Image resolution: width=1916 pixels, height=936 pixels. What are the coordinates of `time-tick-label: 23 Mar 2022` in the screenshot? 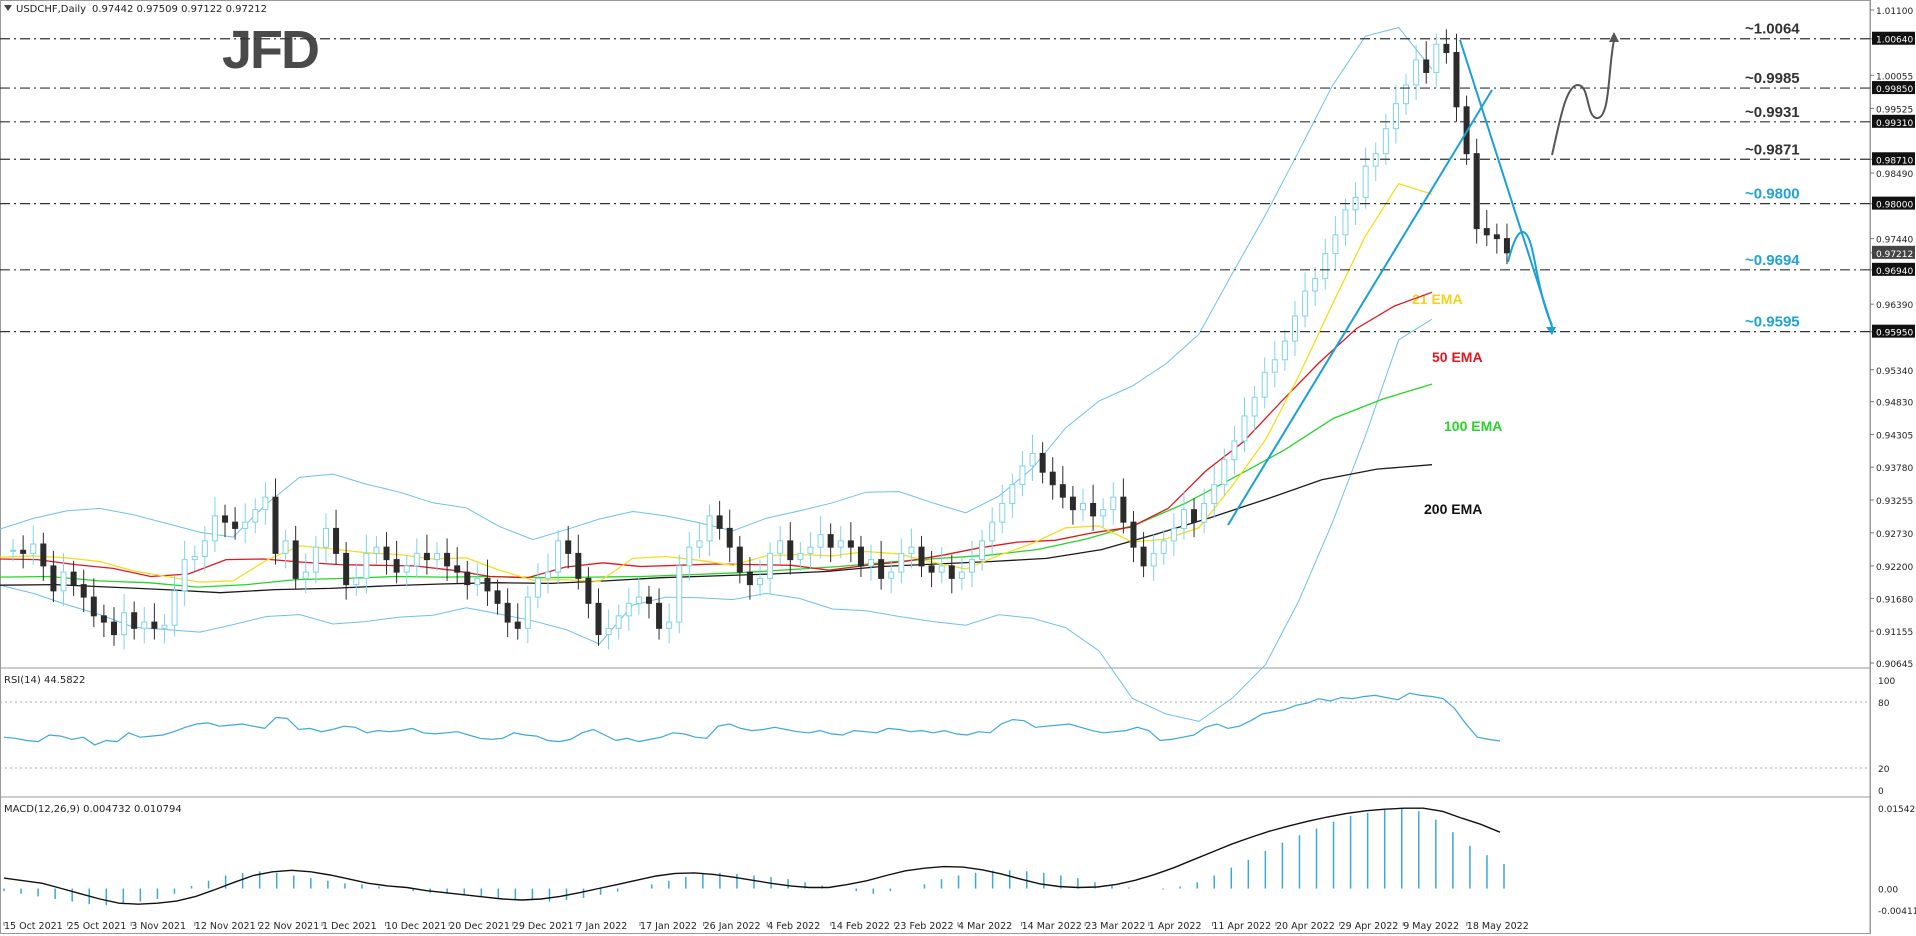 It's located at (1115, 926).